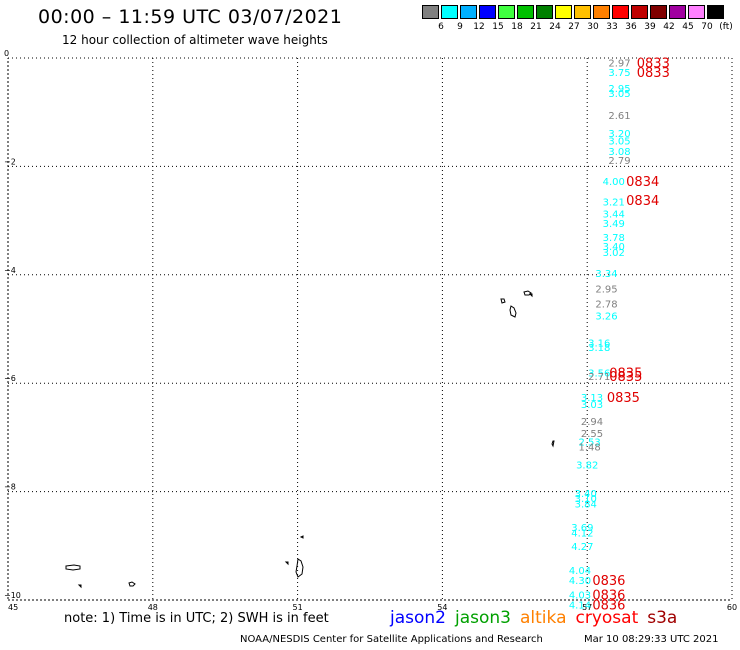 The image size is (740, 650). What do you see at coordinates (587, 466) in the screenshot?
I see `swh-value: 3.82` at bounding box center [587, 466].